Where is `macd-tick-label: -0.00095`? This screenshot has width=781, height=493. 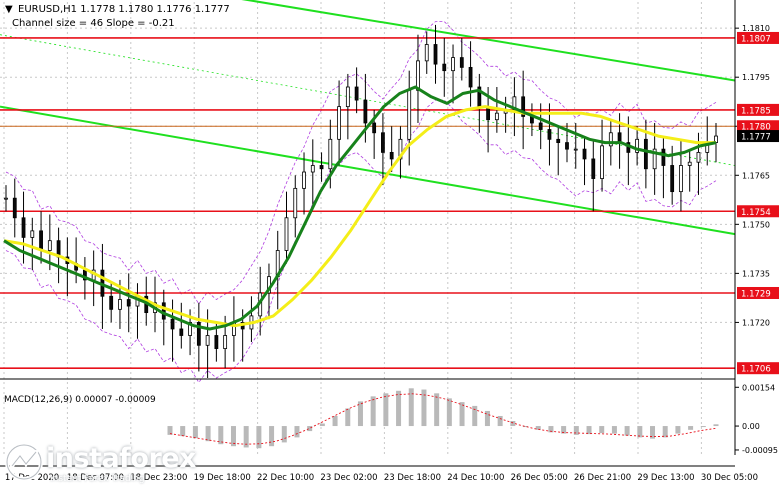
macd-tick-label: -0.00095 is located at coordinates (760, 450).